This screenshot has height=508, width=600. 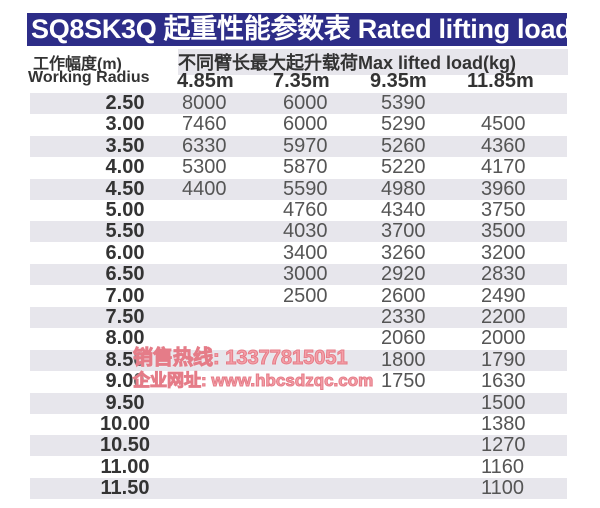 I want to click on load-cell: 3960, so click(x=503, y=188).